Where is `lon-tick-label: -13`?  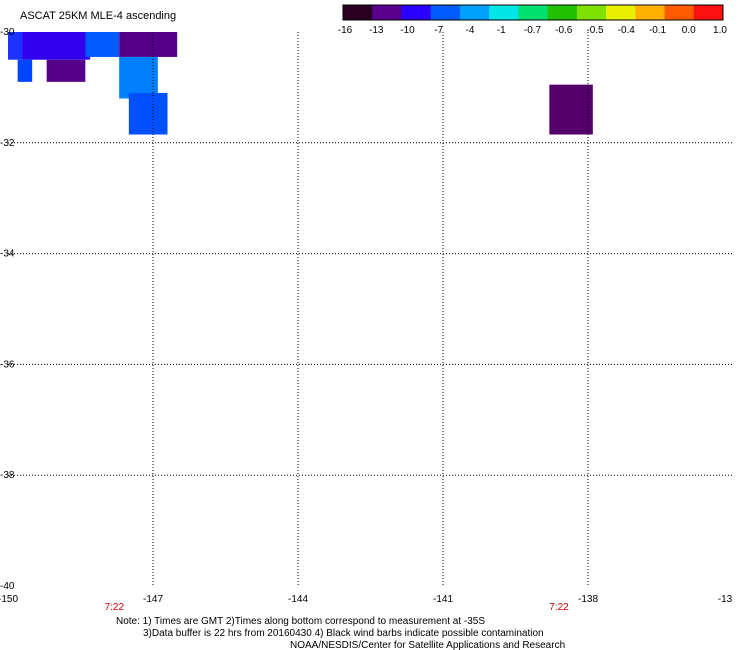 lon-tick-label: -13 is located at coordinates (725, 599).